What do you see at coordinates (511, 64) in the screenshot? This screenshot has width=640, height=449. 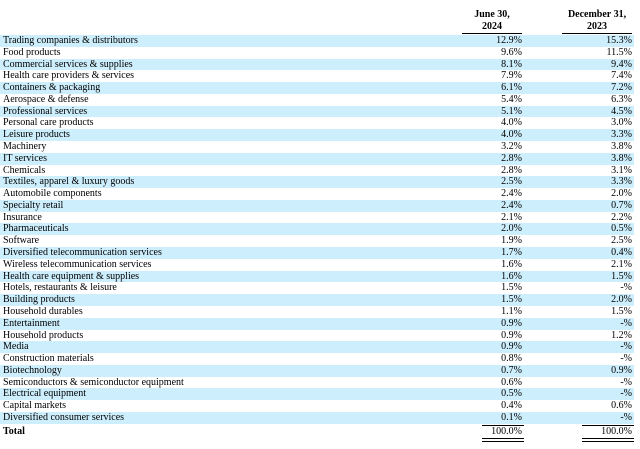 I see `cell-value: 8.1%` at bounding box center [511, 64].